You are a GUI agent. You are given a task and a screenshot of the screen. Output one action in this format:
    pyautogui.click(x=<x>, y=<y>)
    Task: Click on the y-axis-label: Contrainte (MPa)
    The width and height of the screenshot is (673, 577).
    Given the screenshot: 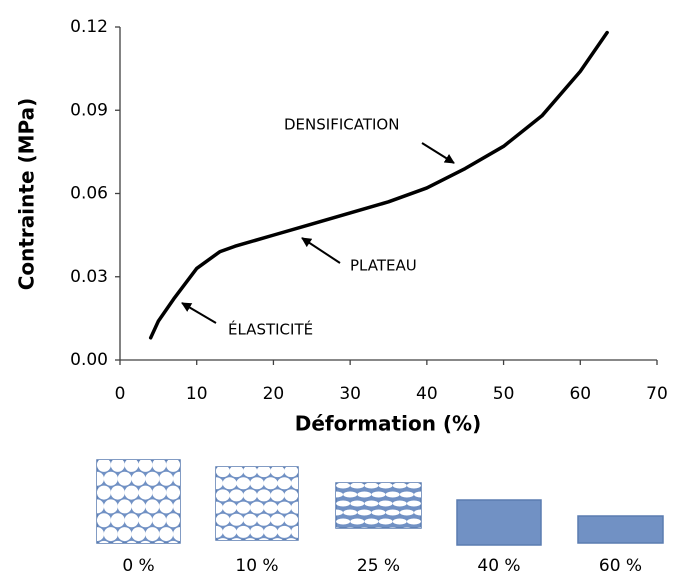 What is the action you would take?
    pyautogui.click(x=27, y=194)
    